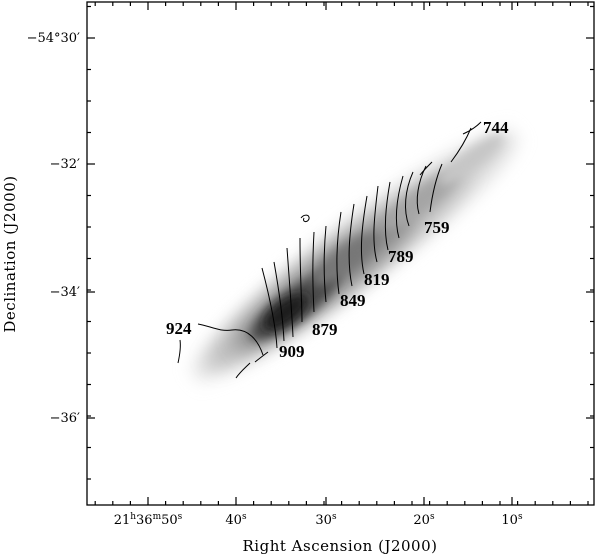  What do you see at coordinates (53, 38) in the screenshot?
I see `y-tick-label: −54°30′` at bounding box center [53, 38].